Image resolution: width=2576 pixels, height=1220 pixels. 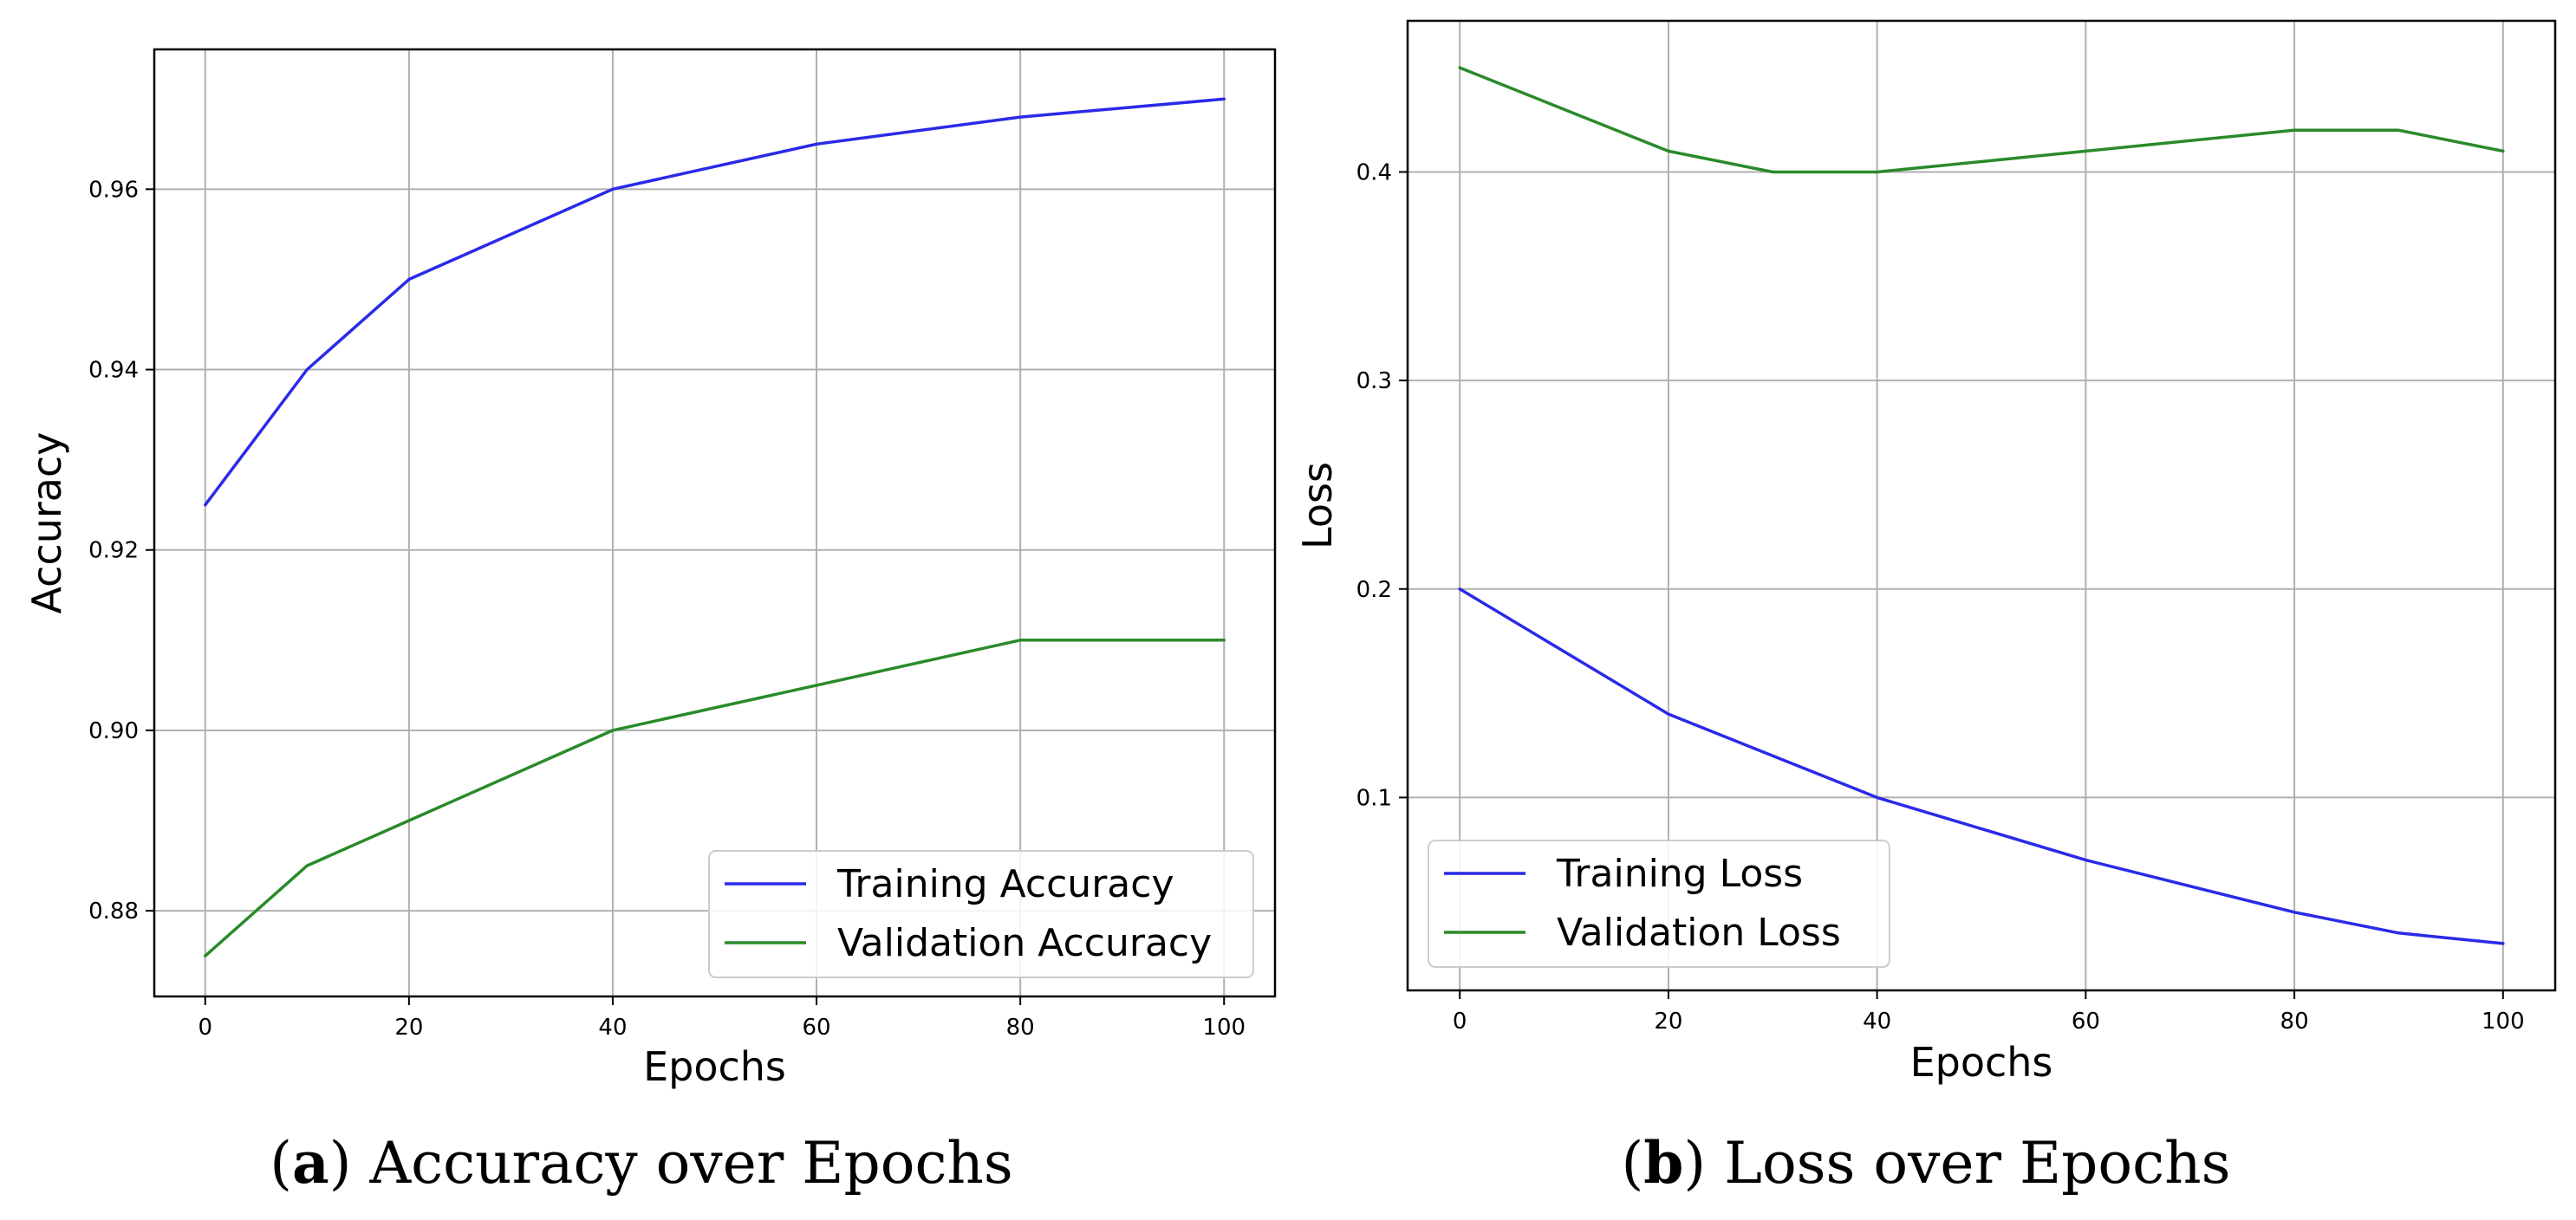 I want to click on accuracy-legend: Training Accuracy Validation Accuracy, so click(x=981, y=914).